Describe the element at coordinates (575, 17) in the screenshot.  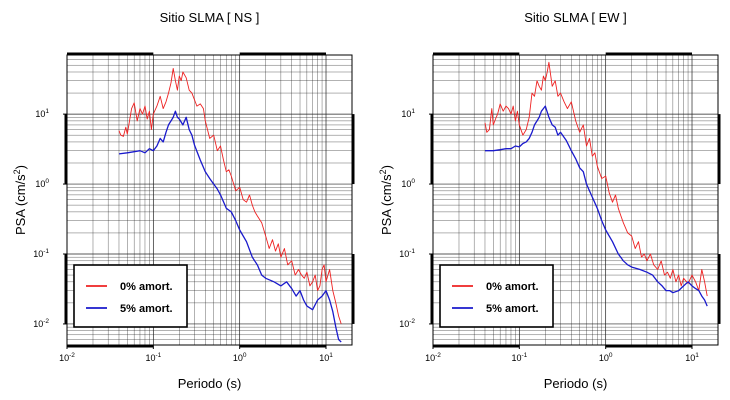
I see `chart-title: Sitio SLMA [ EW ]` at that location.